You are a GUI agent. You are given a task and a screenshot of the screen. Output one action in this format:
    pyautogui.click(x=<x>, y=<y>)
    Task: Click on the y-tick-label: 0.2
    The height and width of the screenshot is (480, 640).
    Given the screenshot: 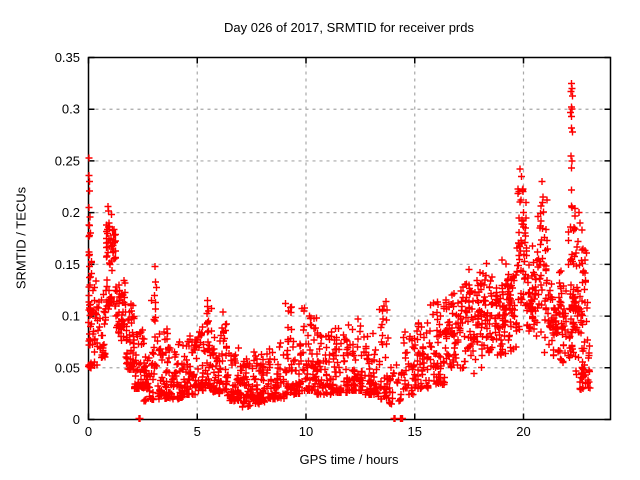 What is the action you would take?
    pyautogui.click(x=71, y=212)
    